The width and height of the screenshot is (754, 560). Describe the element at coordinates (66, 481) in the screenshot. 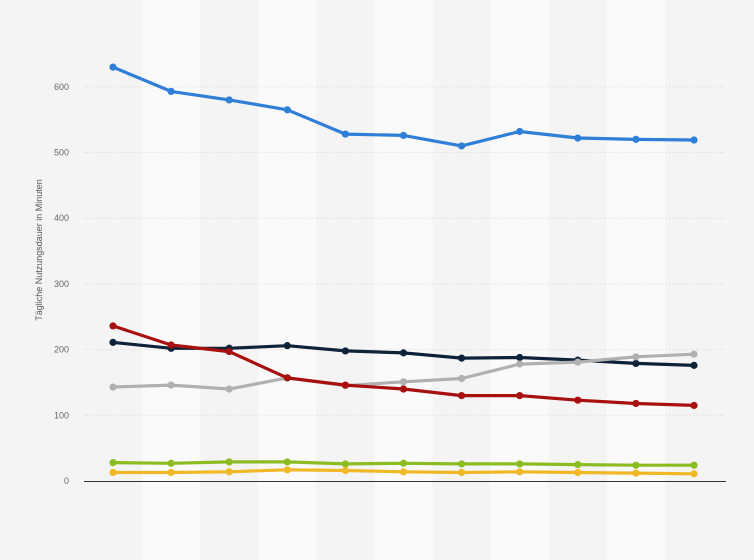

I see `y-tick-label-0: 0` at that location.